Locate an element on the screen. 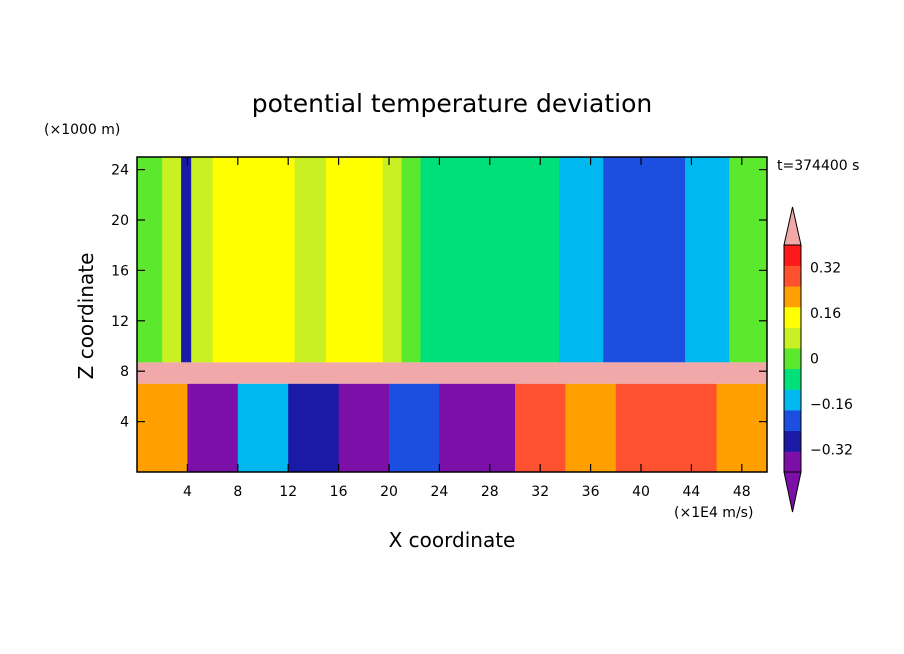  x-tick-label: 32 is located at coordinates (540, 492).